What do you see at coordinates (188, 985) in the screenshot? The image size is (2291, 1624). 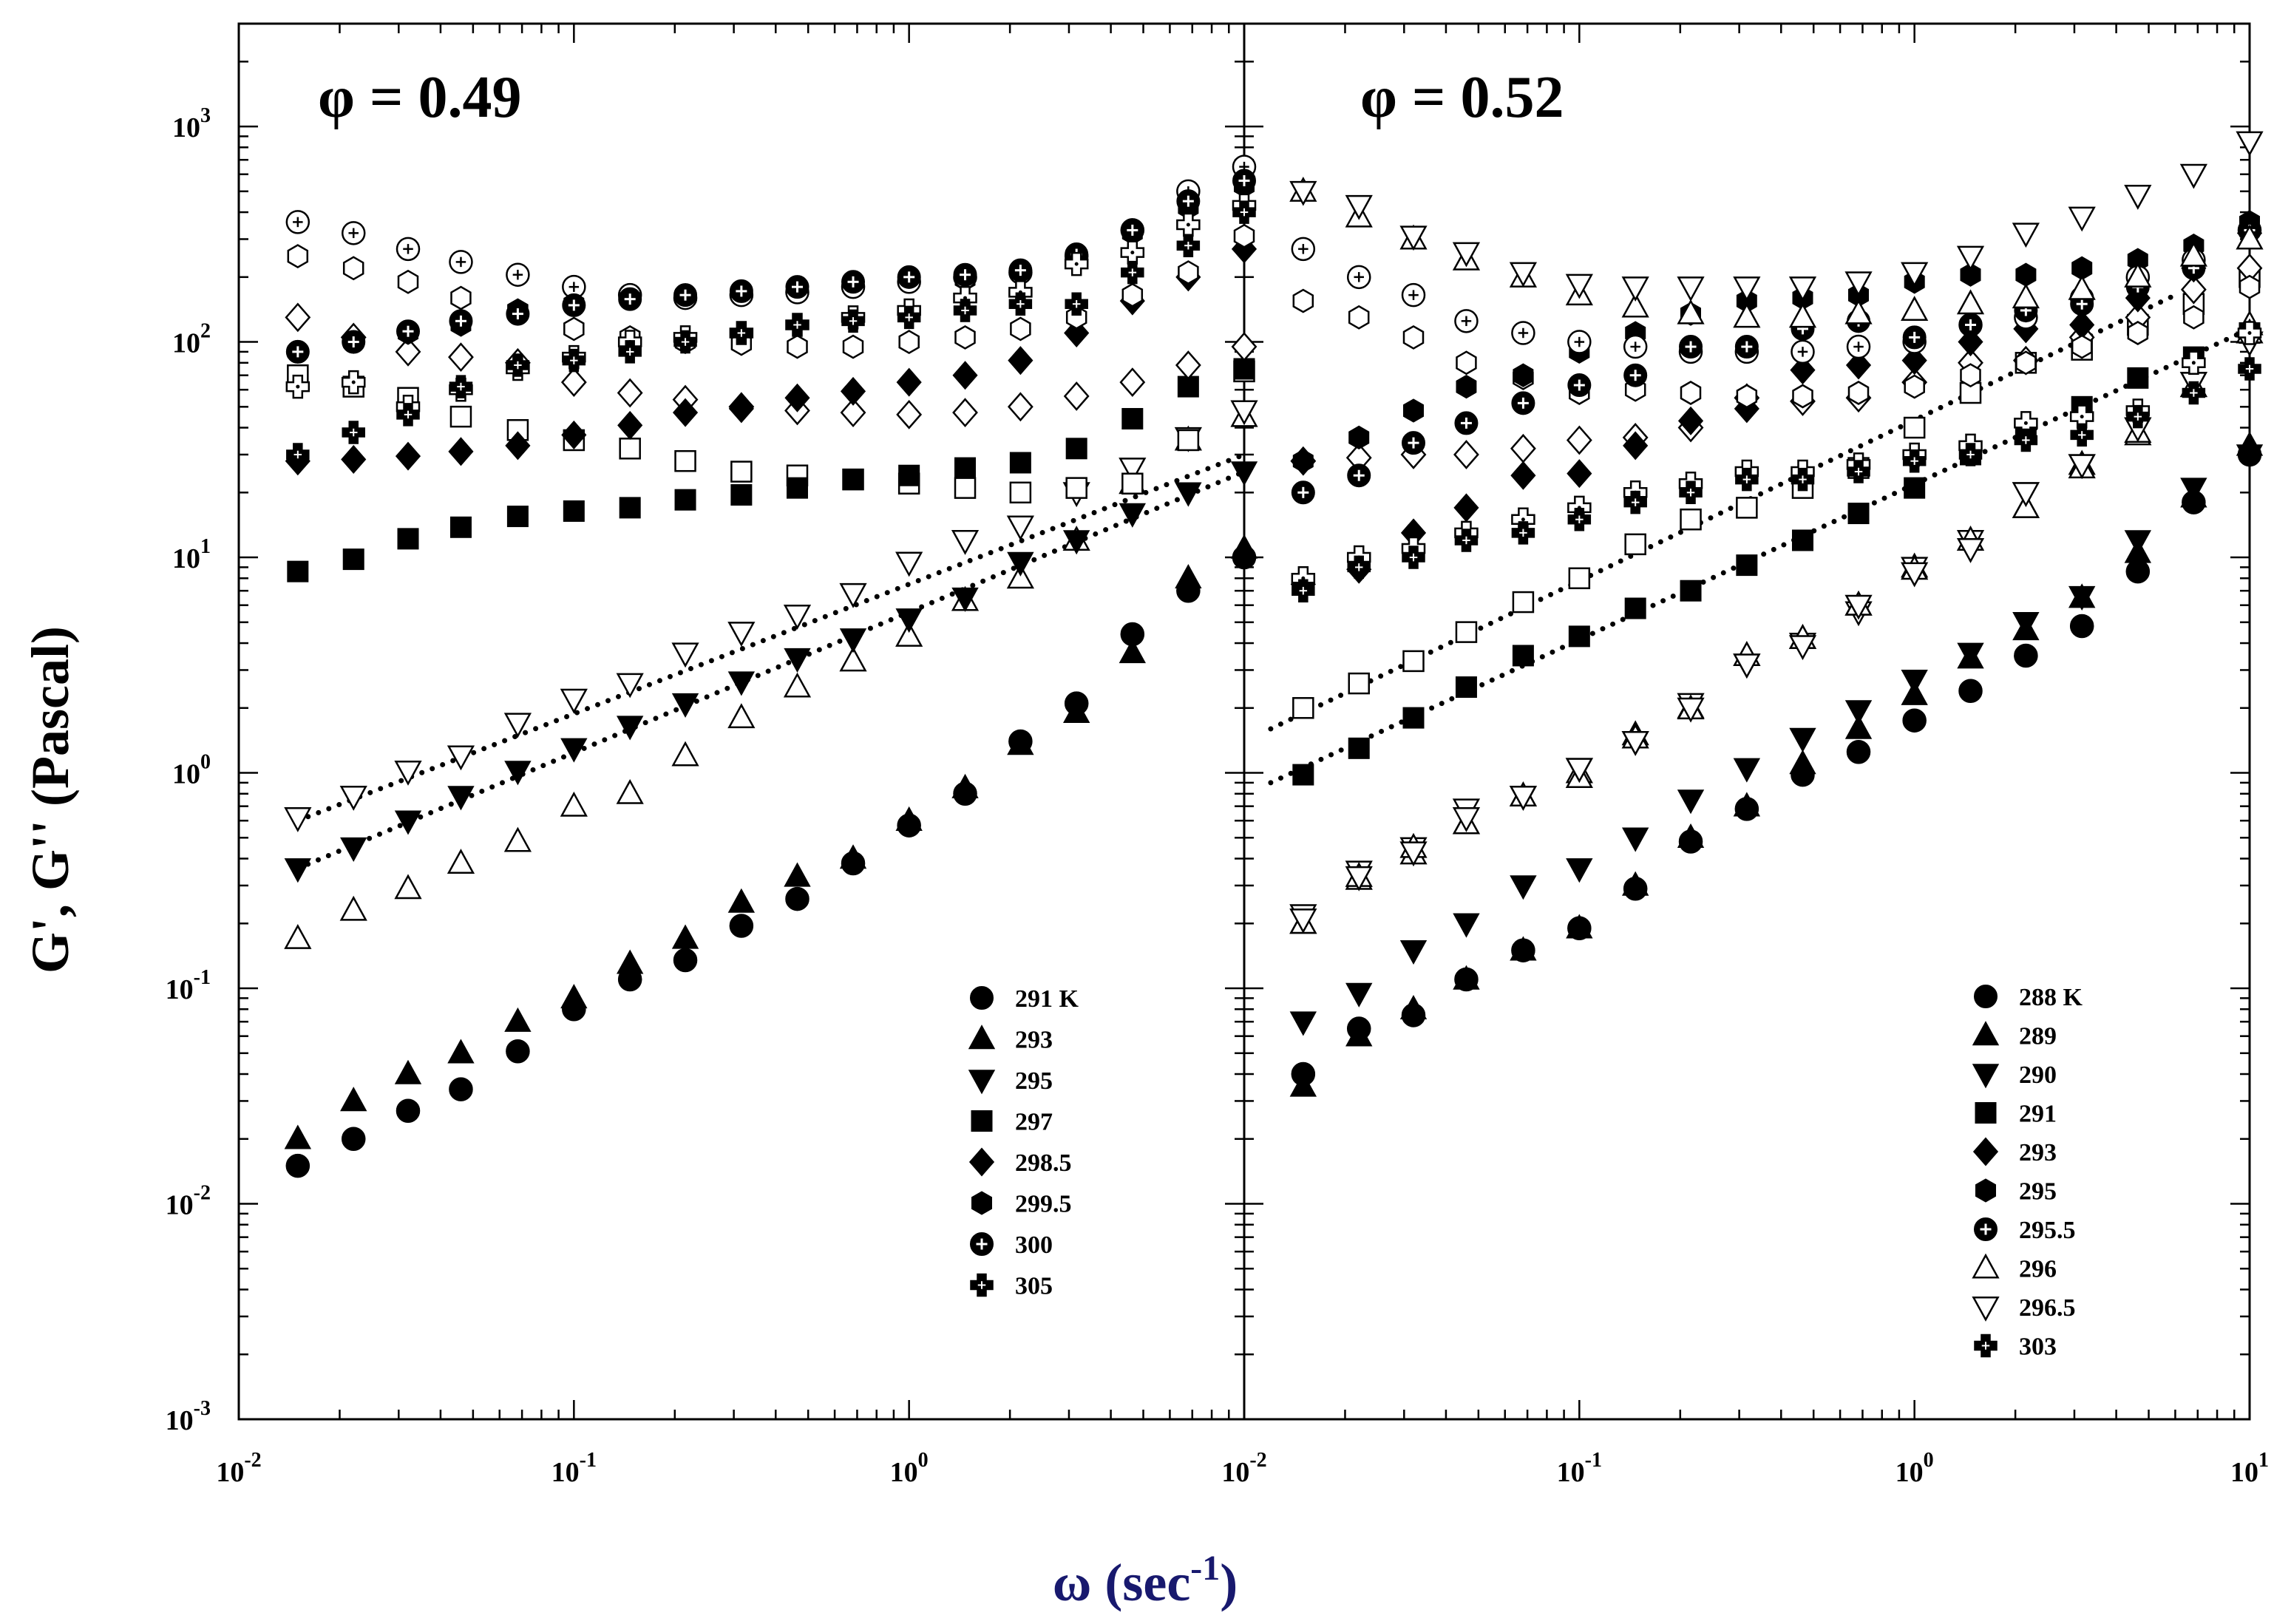 I see `y-tick-label: 10-1` at bounding box center [188, 985].